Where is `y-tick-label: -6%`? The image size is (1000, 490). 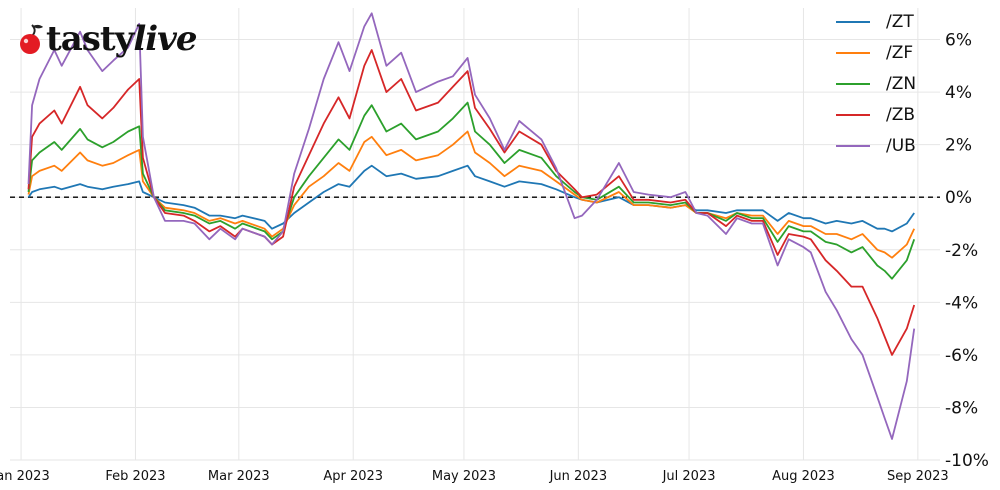
y-tick-label: -6% is located at coordinates (961, 356).